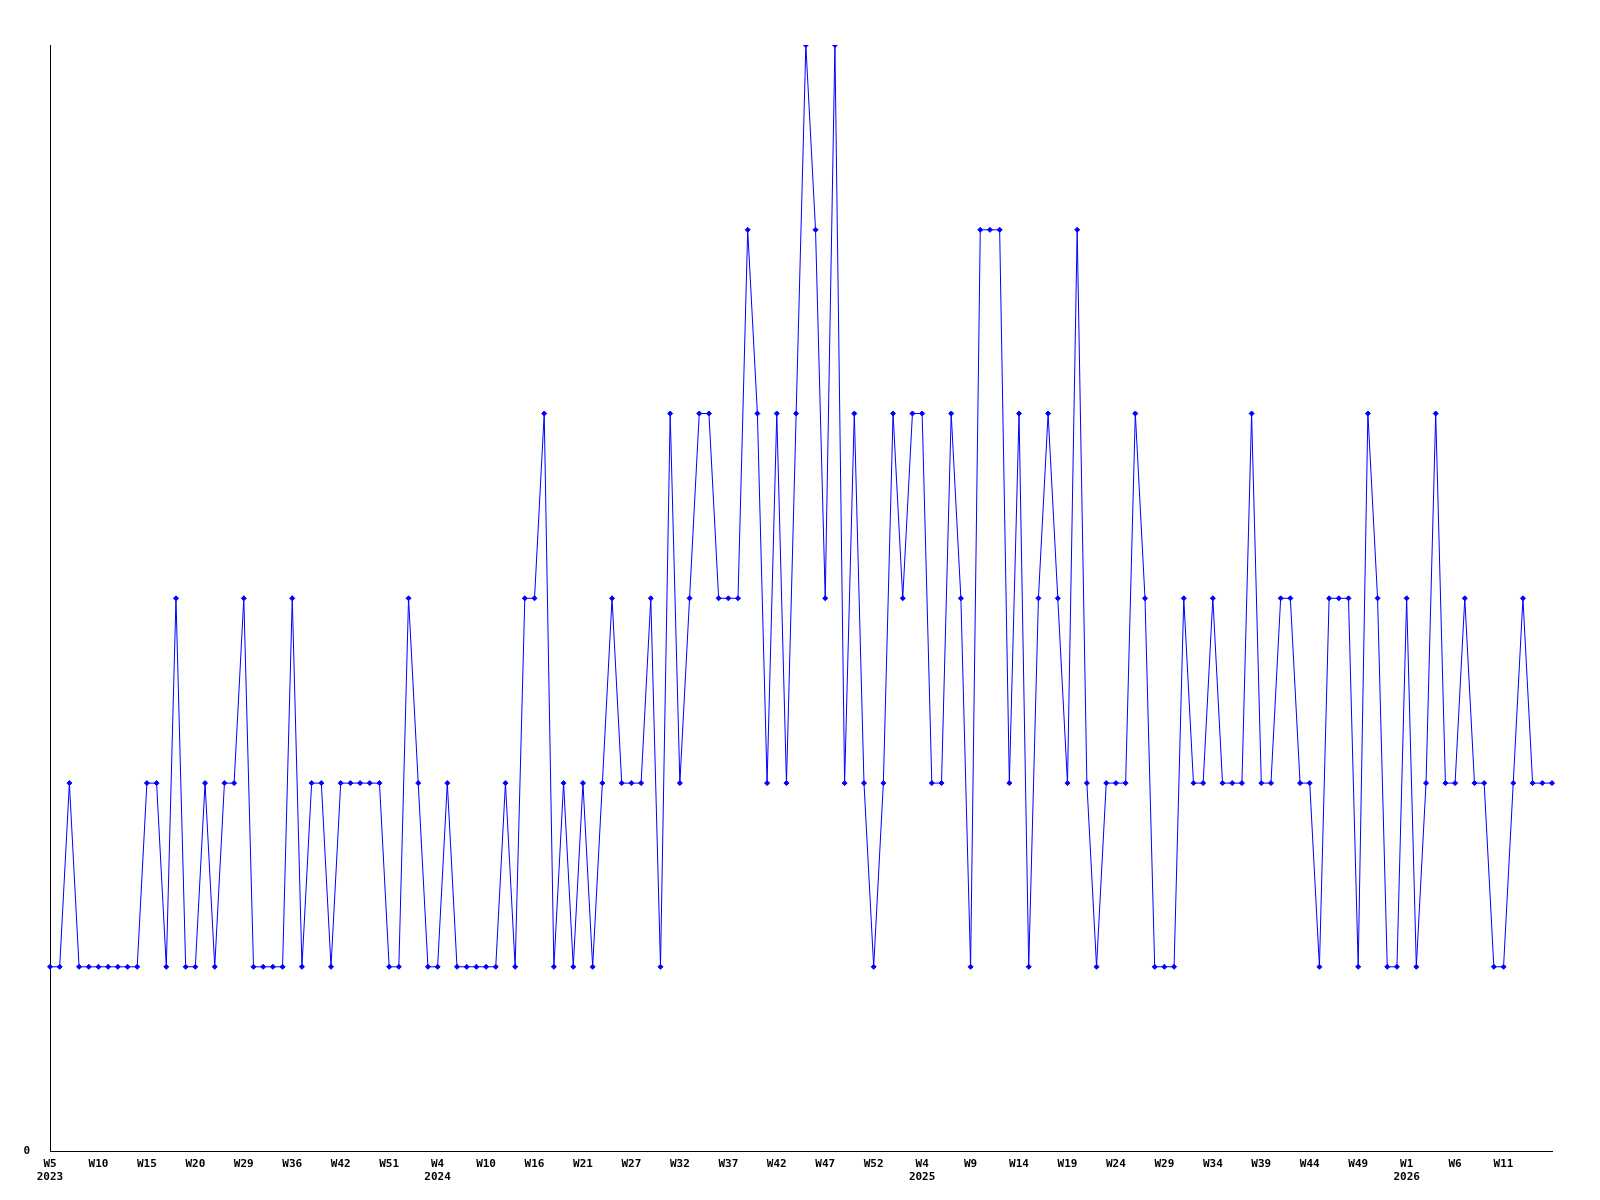 The width and height of the screenshot is (1600, 1200). I want to click on text: 0, so click(26, 1151).